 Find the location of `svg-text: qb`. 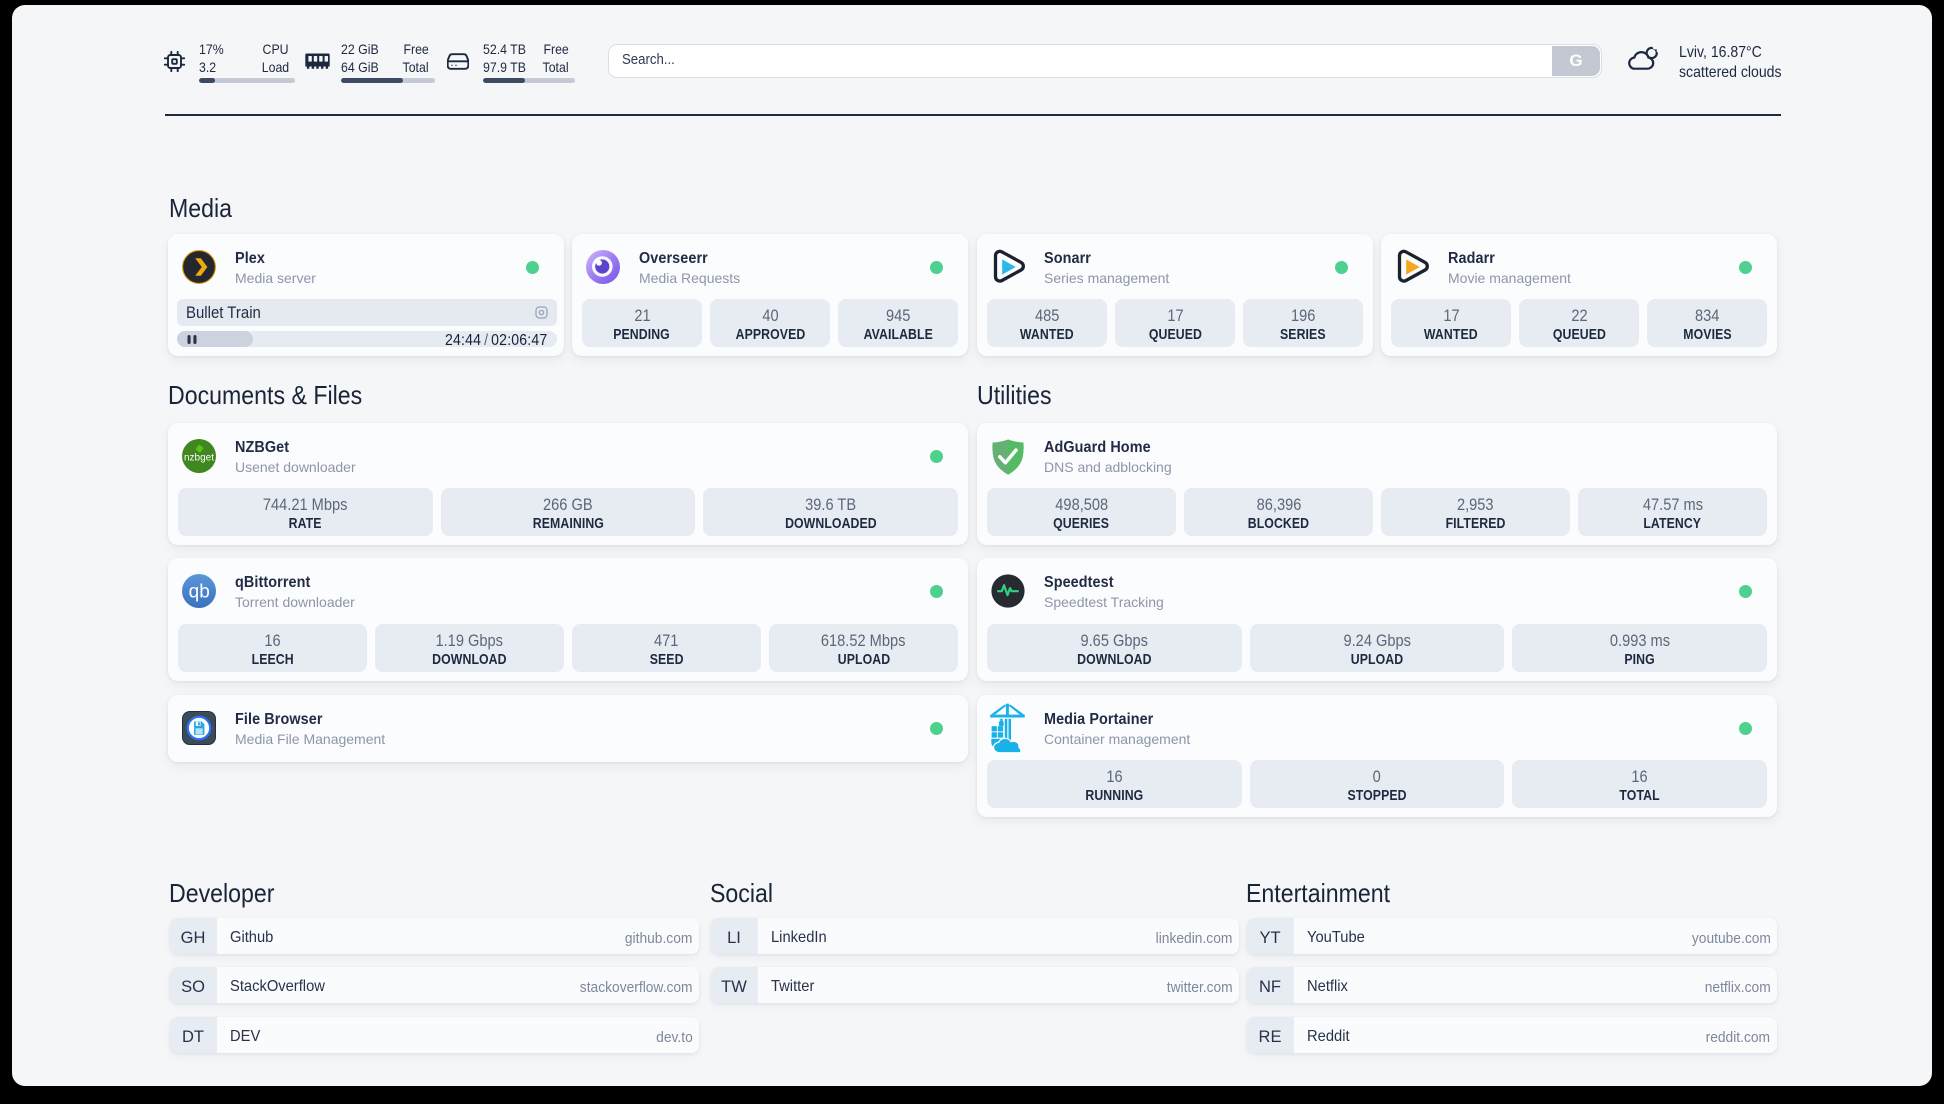

svg-text: qb is located at coordinates (199, 592).